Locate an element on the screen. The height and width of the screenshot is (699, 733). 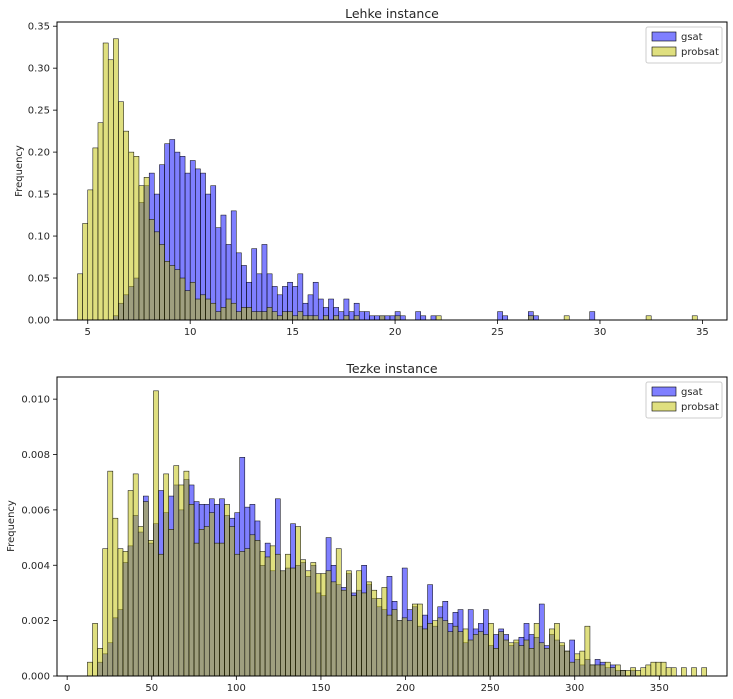
y-tick-label: 0.002 is located at coordinates (35, 621).